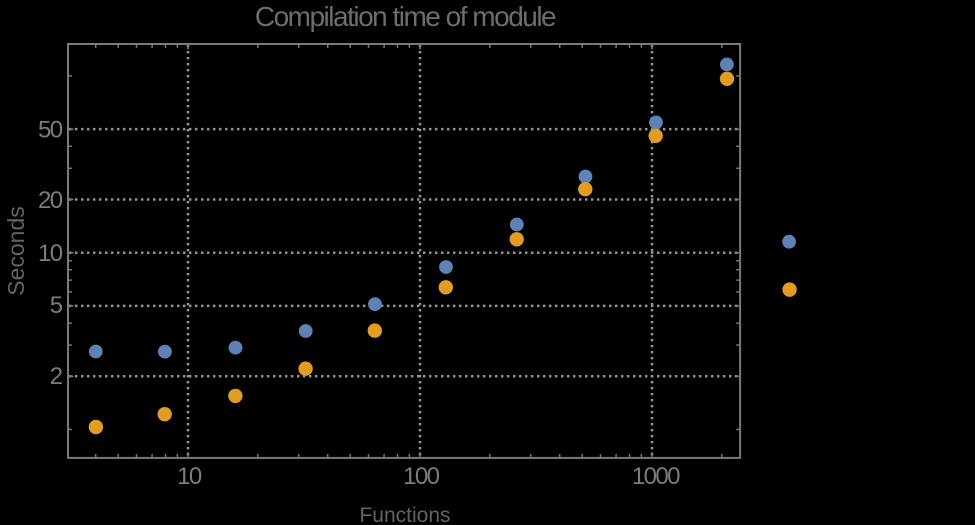 This screenshot has height=525, width=975. What do you see at coordinates (404, 514) in the screenshot?
I see `svg-text: Functions` at bounding box center [404, 514].